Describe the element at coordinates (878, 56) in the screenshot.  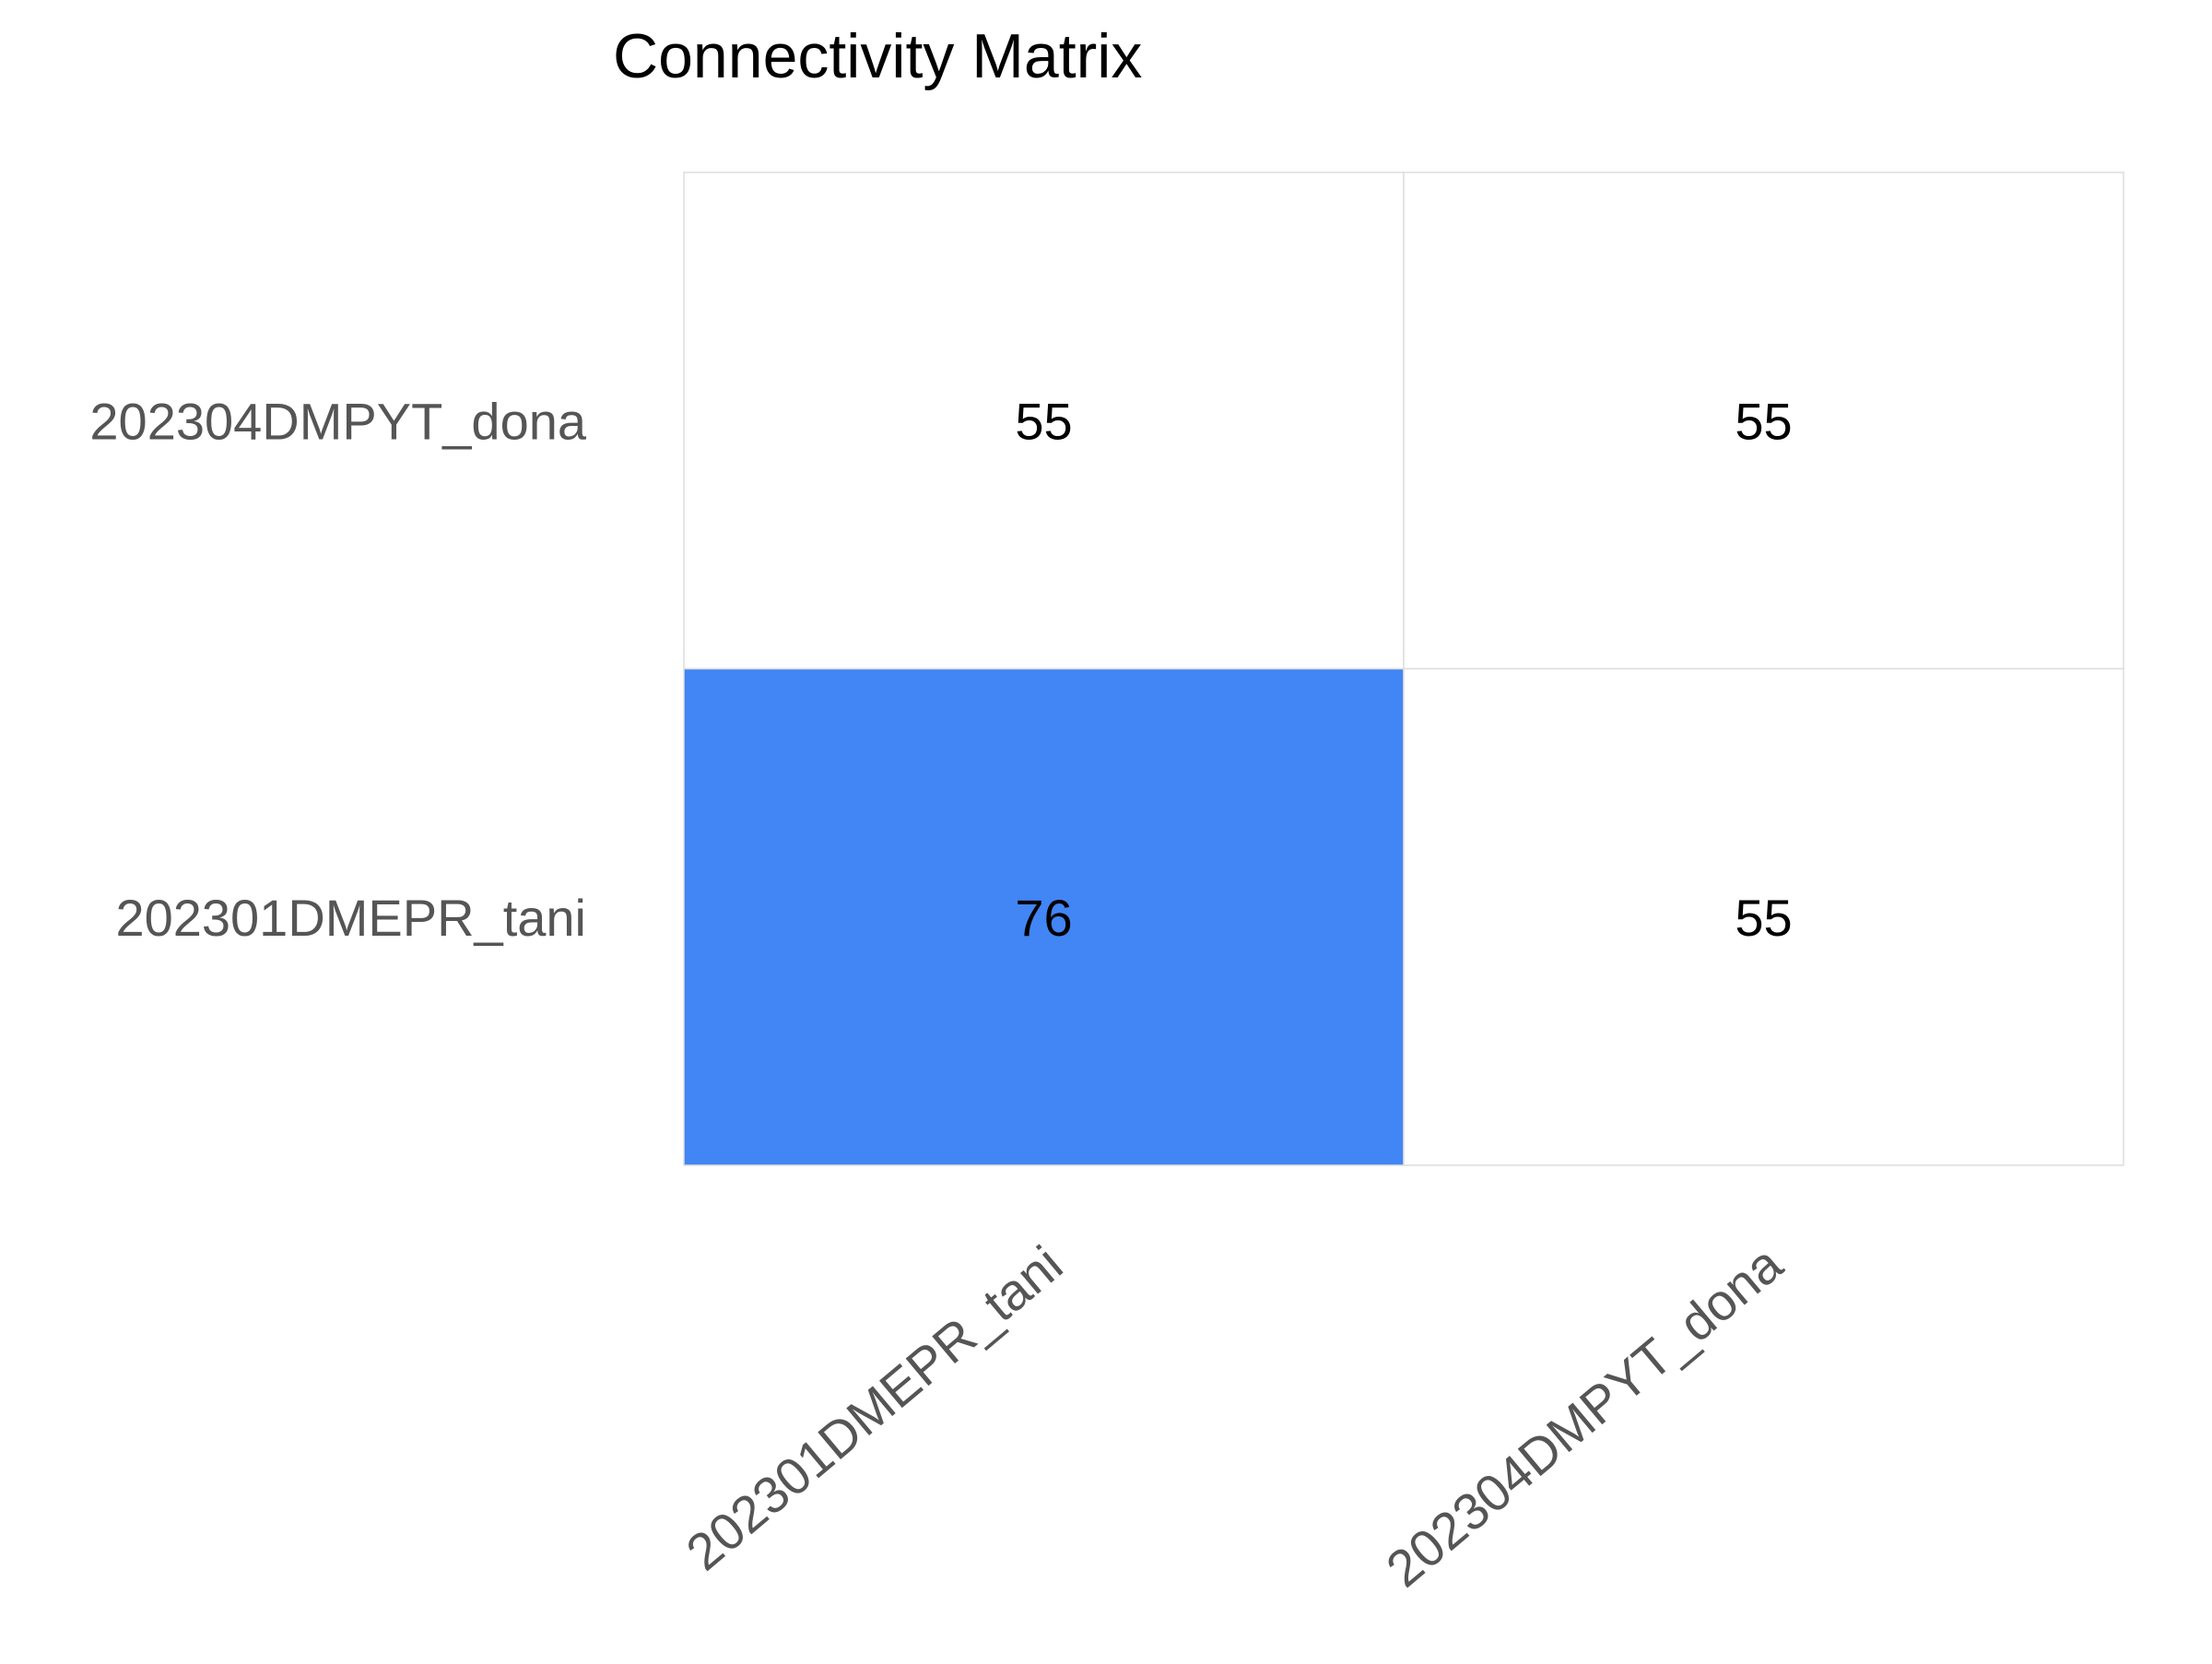
I see `chart-title: Connectivity Matrix` at that location.